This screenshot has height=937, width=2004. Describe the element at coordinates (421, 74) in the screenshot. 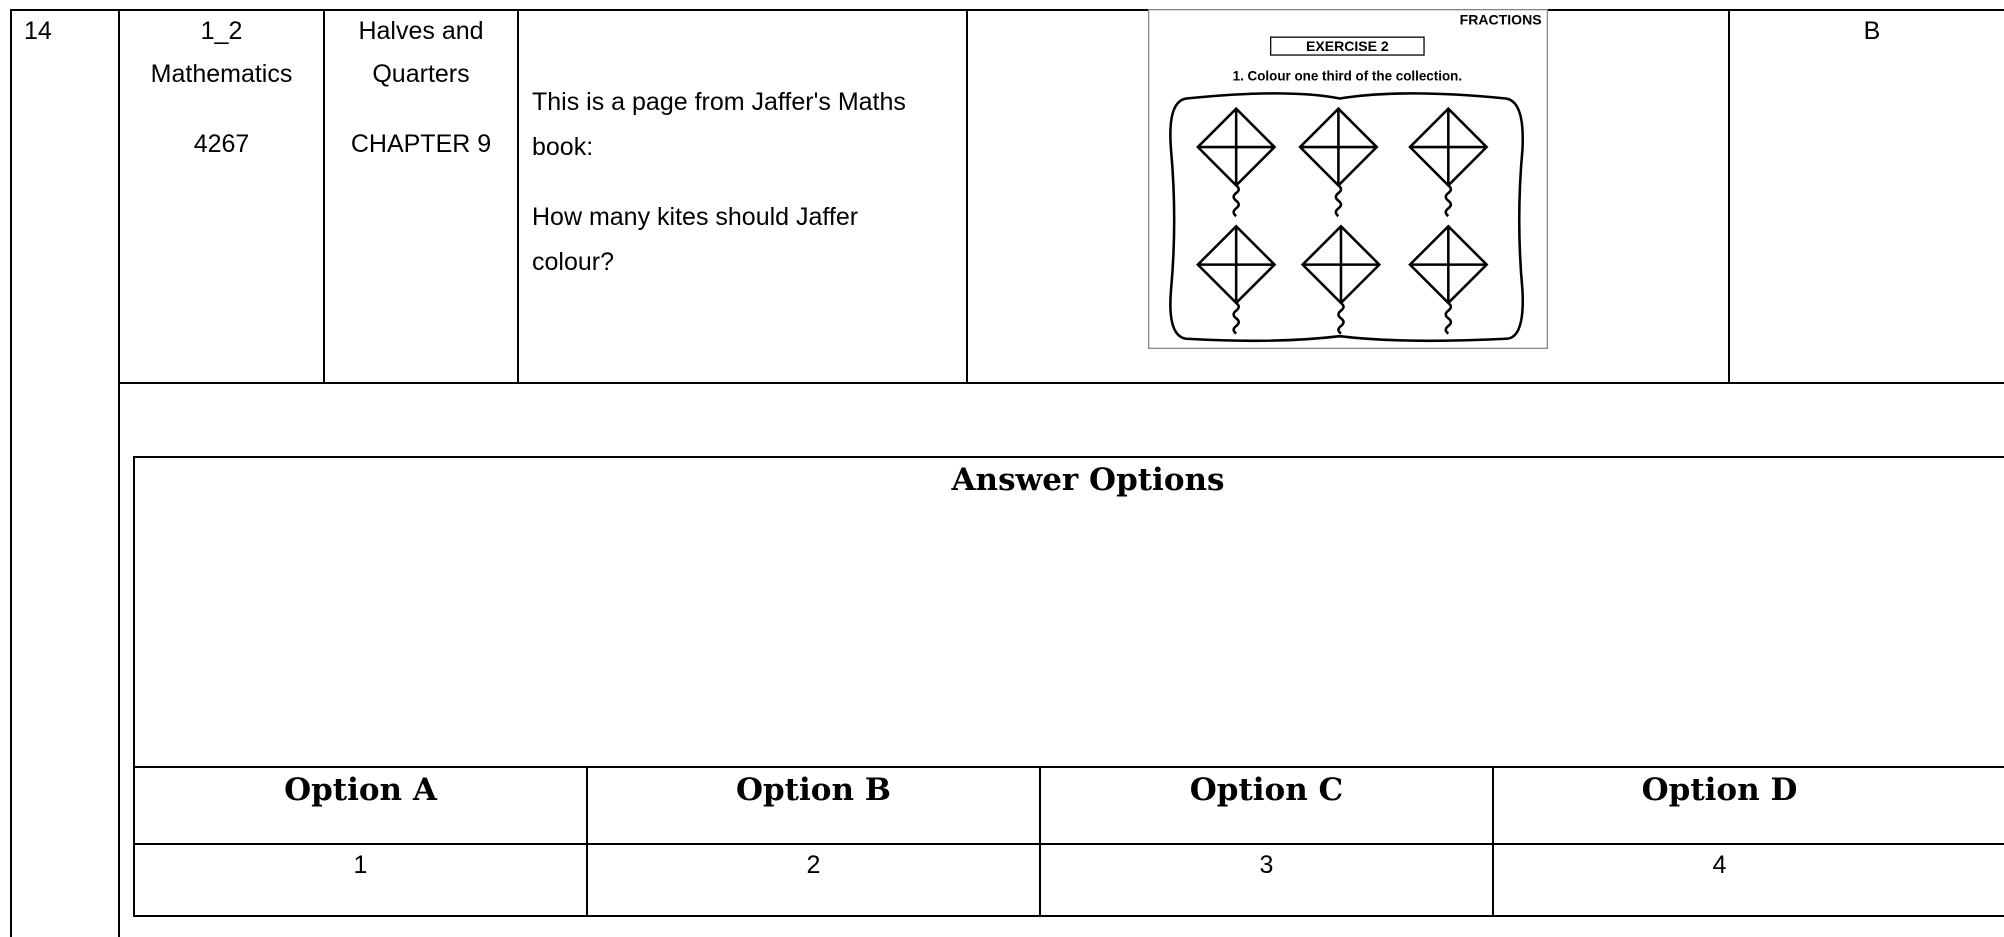

I see `chapter: Quarters` at that location.